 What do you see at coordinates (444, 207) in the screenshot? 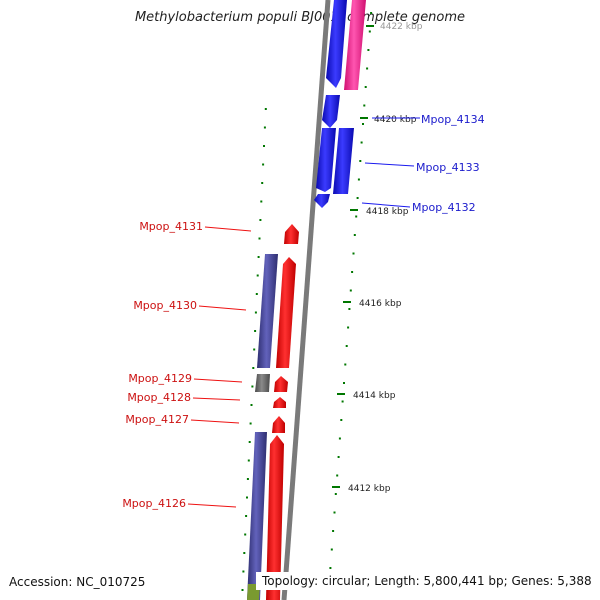
I see `gene-label-mpop-4132: Mpop_4132` at bounding box center [444, 207].